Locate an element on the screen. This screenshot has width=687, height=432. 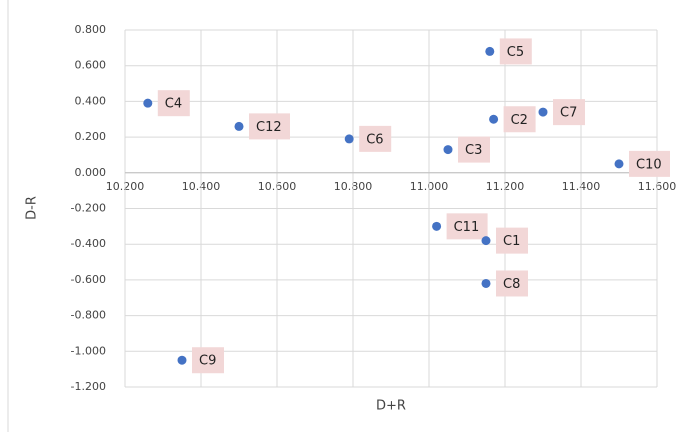
y-tick-label: -0.800 is located at coordinates (88, 315).